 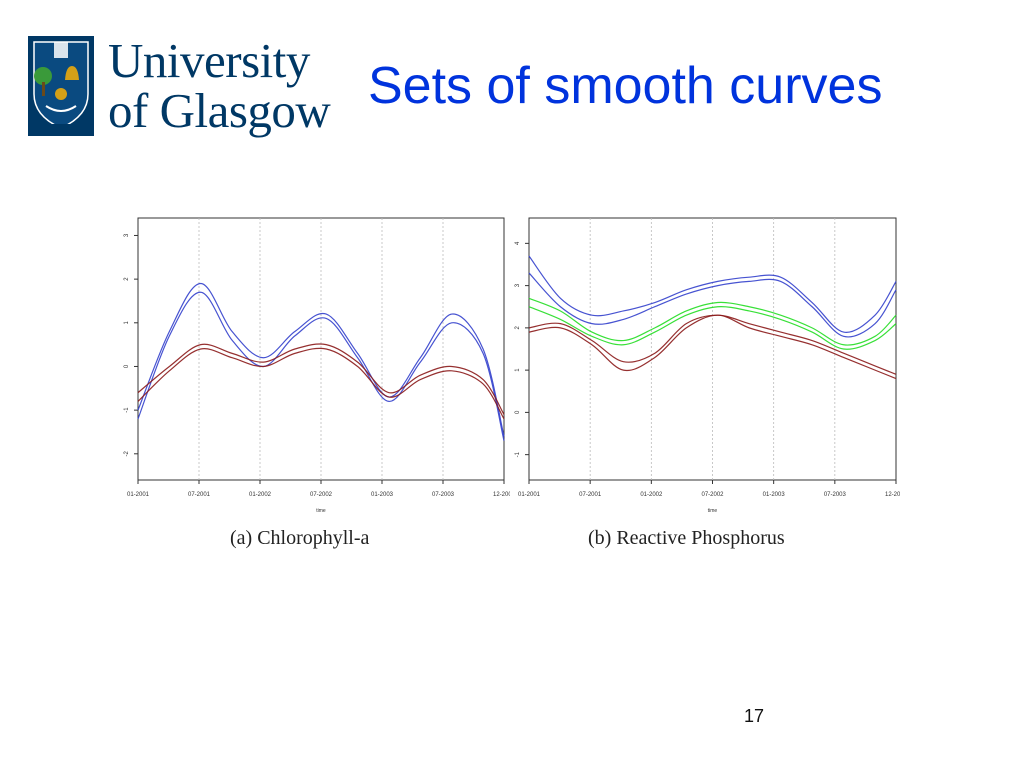 I want to click on y-tick-label: 4, so click(x=518, y=243).